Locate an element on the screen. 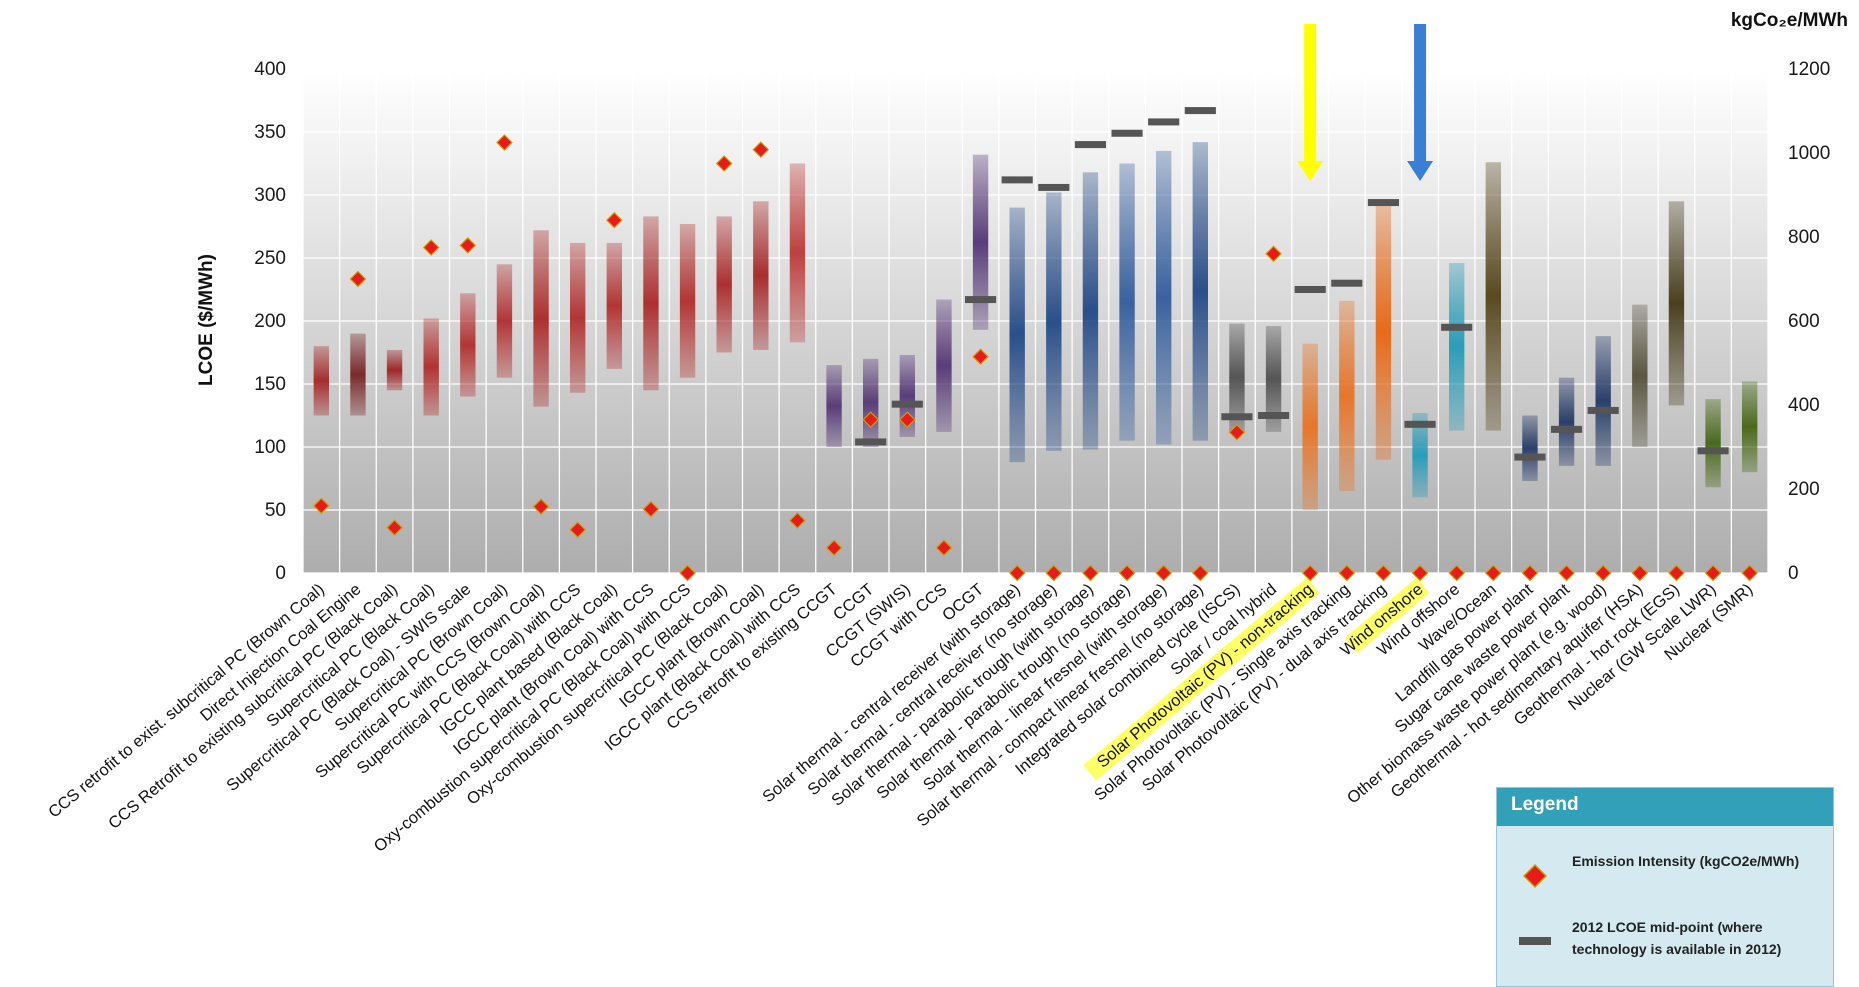  legend-label-emission: Emission Intensity (kgCO2e/MWh) is located at coordinates (1686, 861).